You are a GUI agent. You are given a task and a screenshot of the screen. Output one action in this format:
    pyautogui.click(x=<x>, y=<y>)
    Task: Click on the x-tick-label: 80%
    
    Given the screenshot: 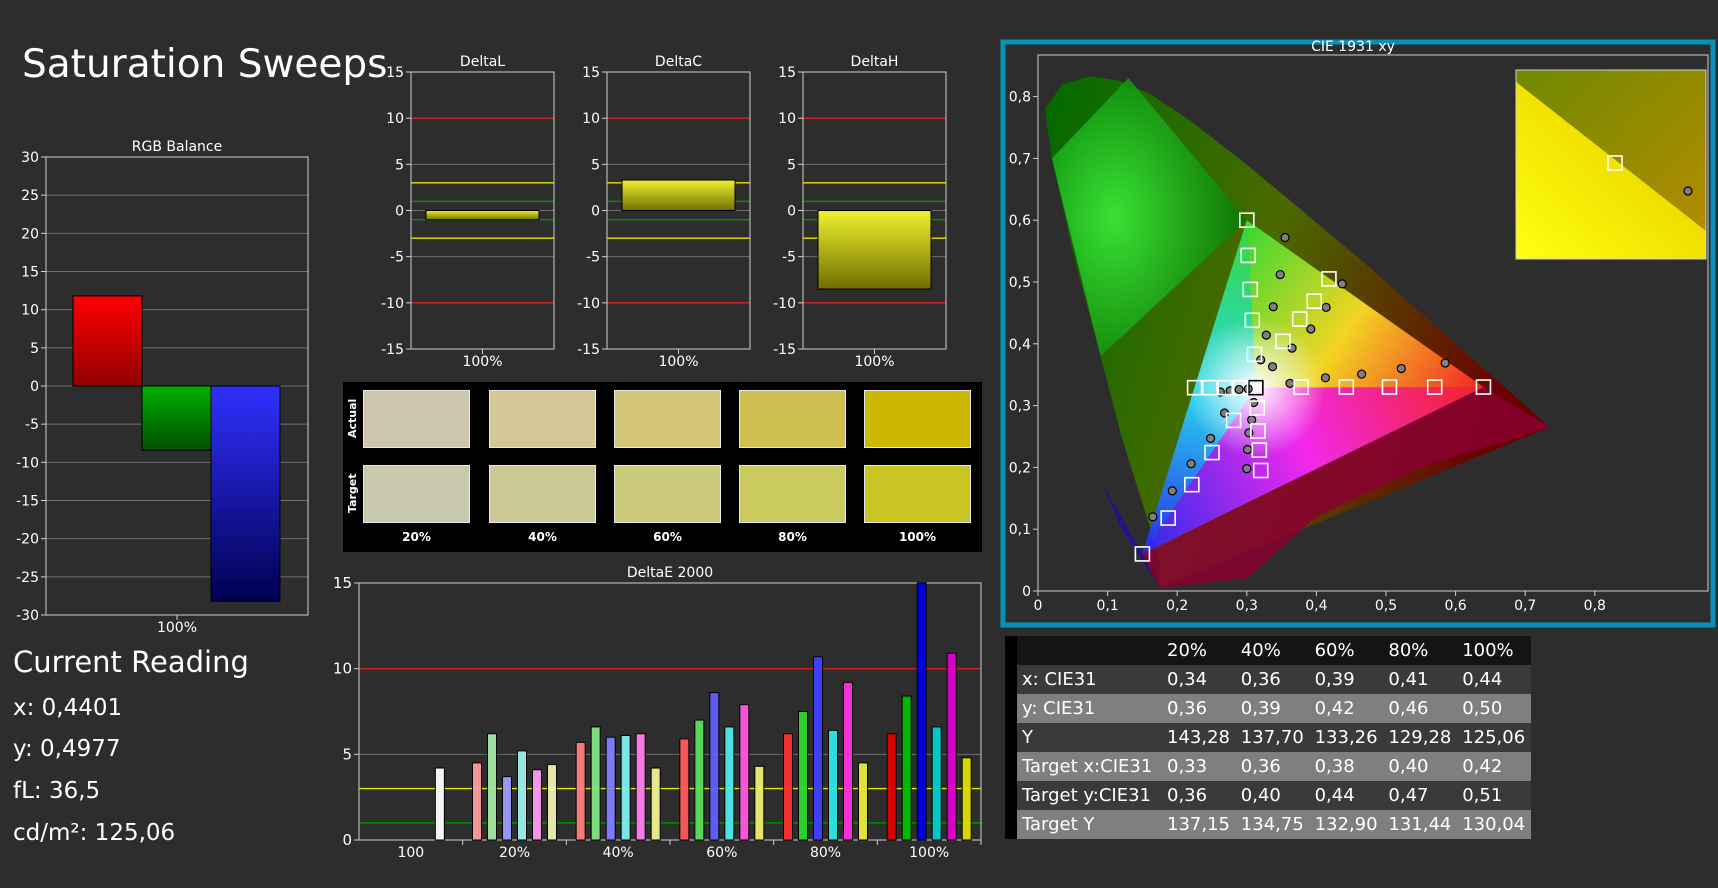 What is the action you would take?
    pyautogui.click(x=825, y=853)
    